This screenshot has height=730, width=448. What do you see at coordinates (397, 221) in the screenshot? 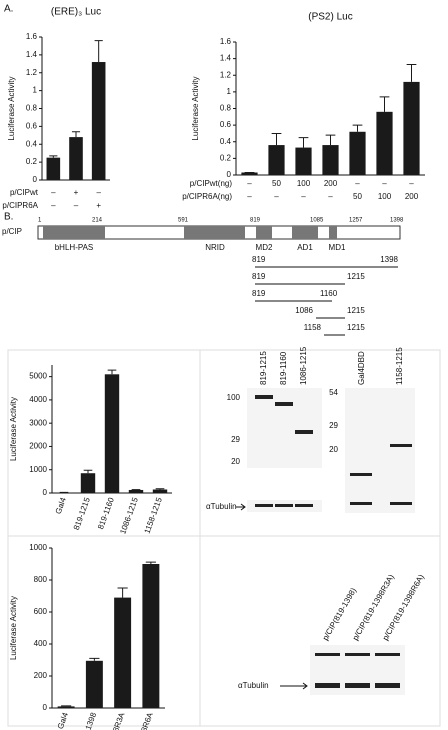
I see `ruler-label: 1398` at bounding box center [397, 221].